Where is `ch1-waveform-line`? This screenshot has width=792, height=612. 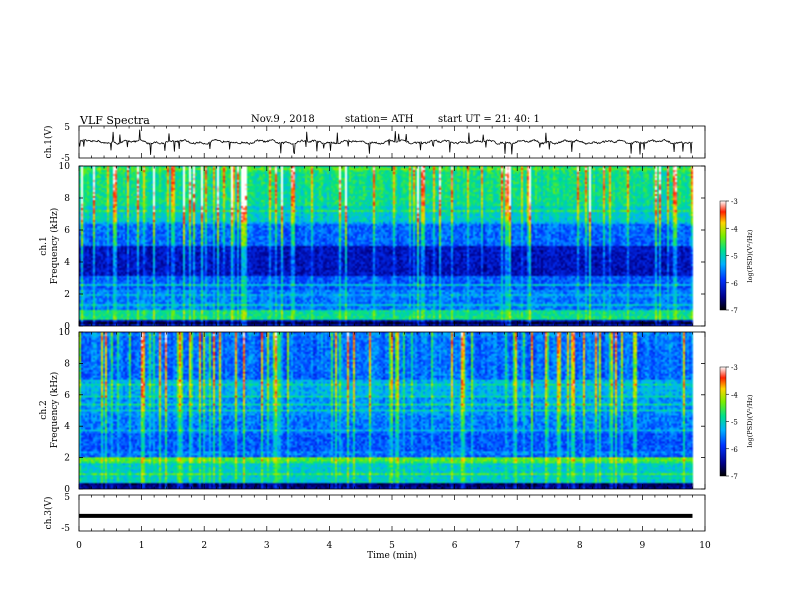
ch1-waveform-line is located at coordinates (385, 142).